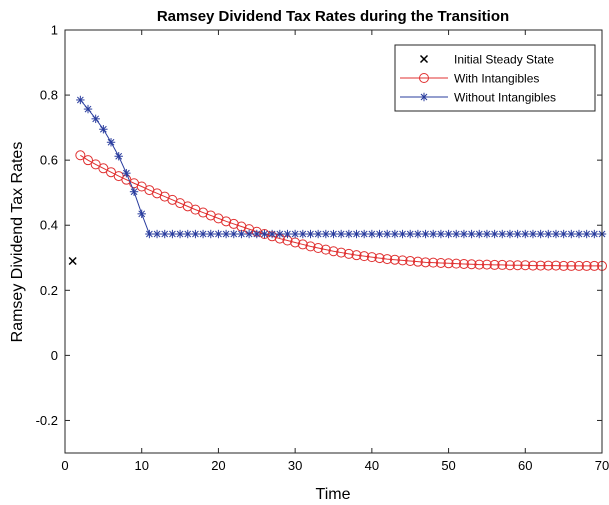 This screenshot has width=609, height=505. What do you see at coordinates (64, 465) in the screenshot?
I see `x-tick-label: 0` at bounding box center [64, 465].